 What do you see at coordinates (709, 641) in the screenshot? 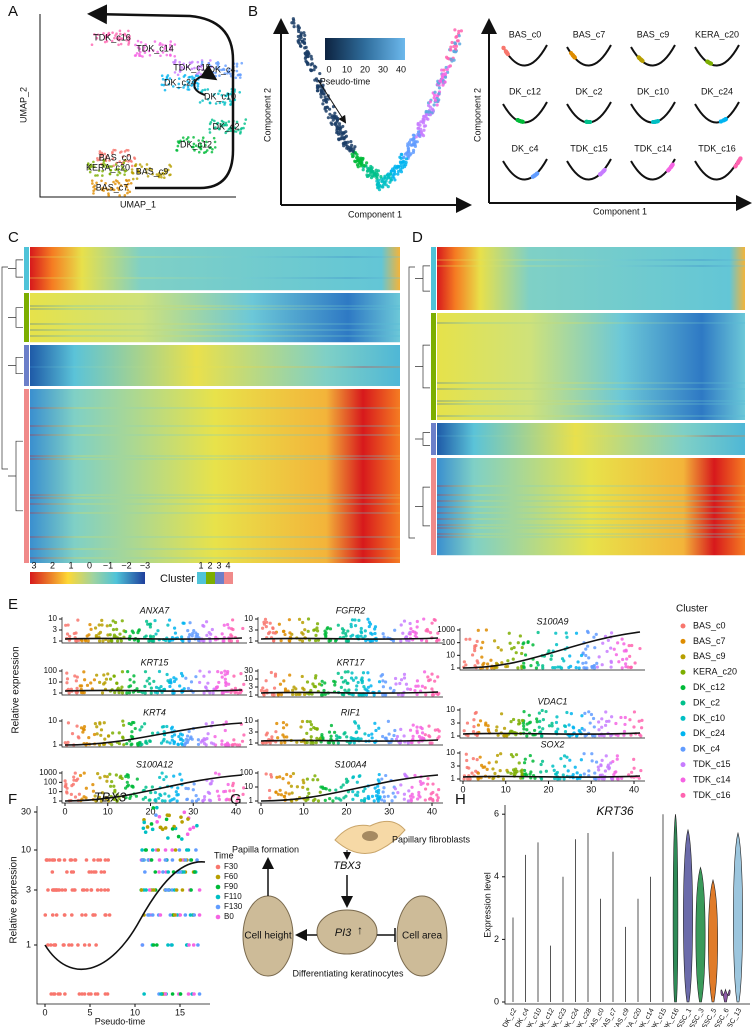
I see `legend-label: BAS_c7` at bounding box center [709, 641].